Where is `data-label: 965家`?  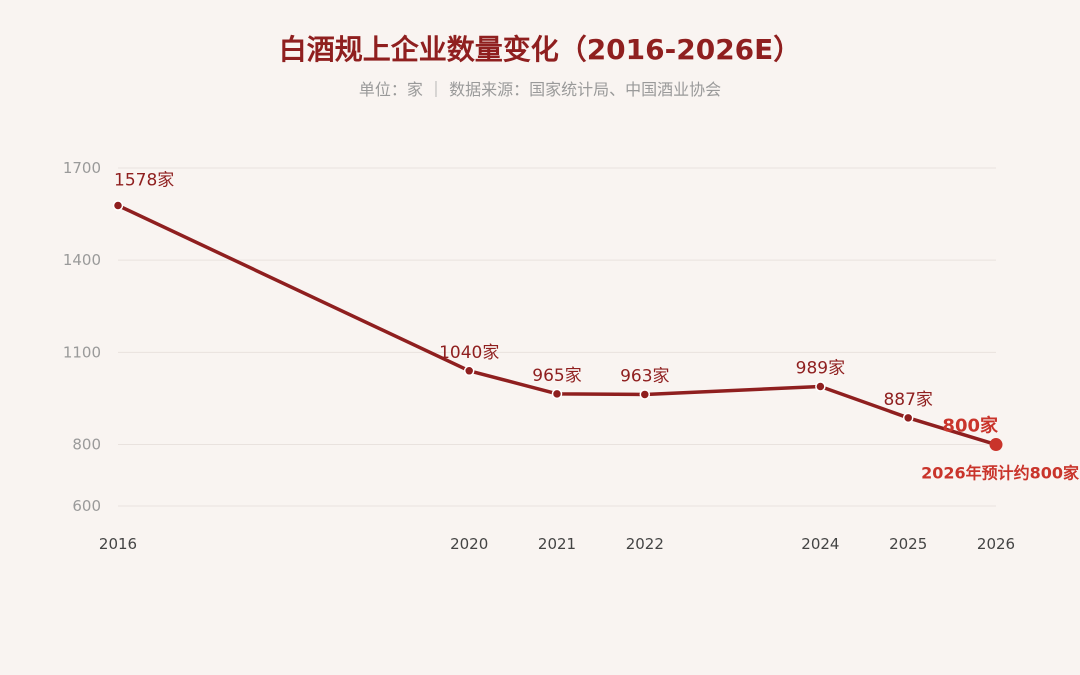
data-label: 965家 is located at coordinates (556, 376).